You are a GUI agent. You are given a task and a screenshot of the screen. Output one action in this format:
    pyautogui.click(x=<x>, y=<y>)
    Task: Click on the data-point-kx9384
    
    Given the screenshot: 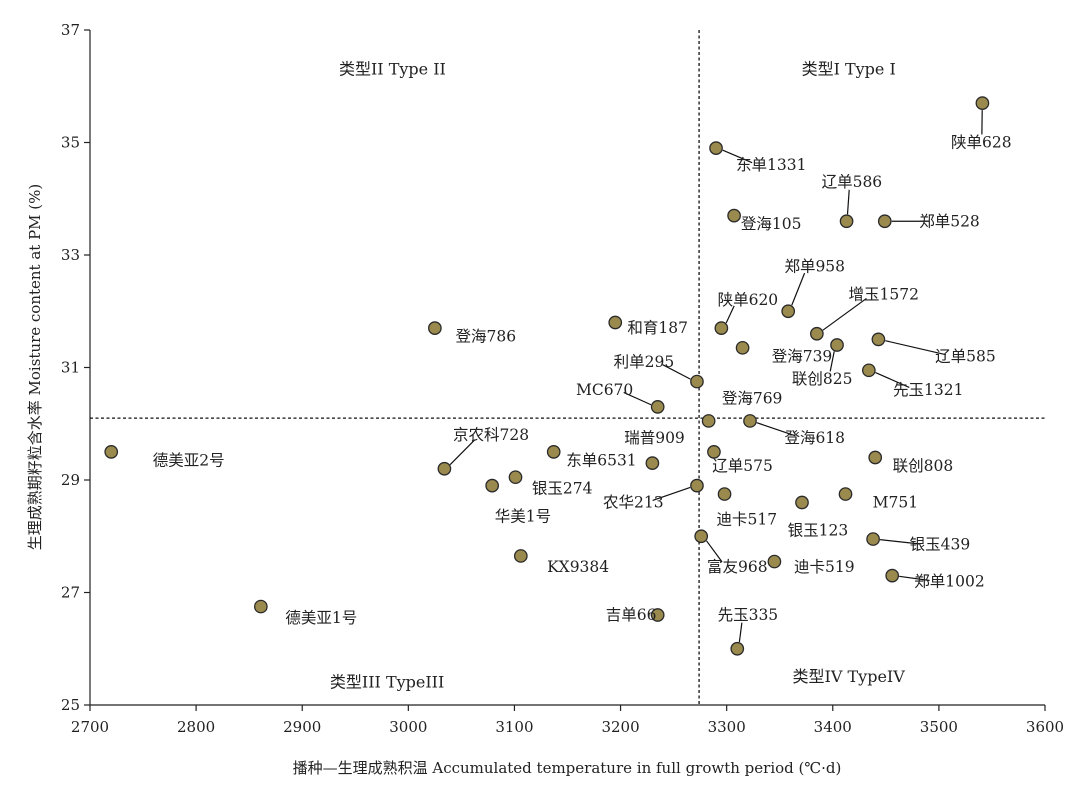 What is the action you would take?
    pyautogui.click(x=520, y=556)
    